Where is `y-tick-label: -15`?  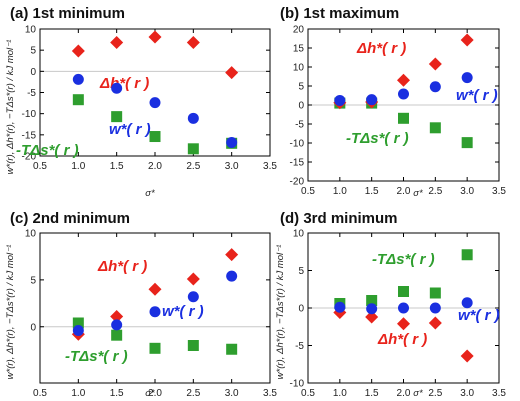
y-tick-label: -15 is located at coordinates (297, 163).